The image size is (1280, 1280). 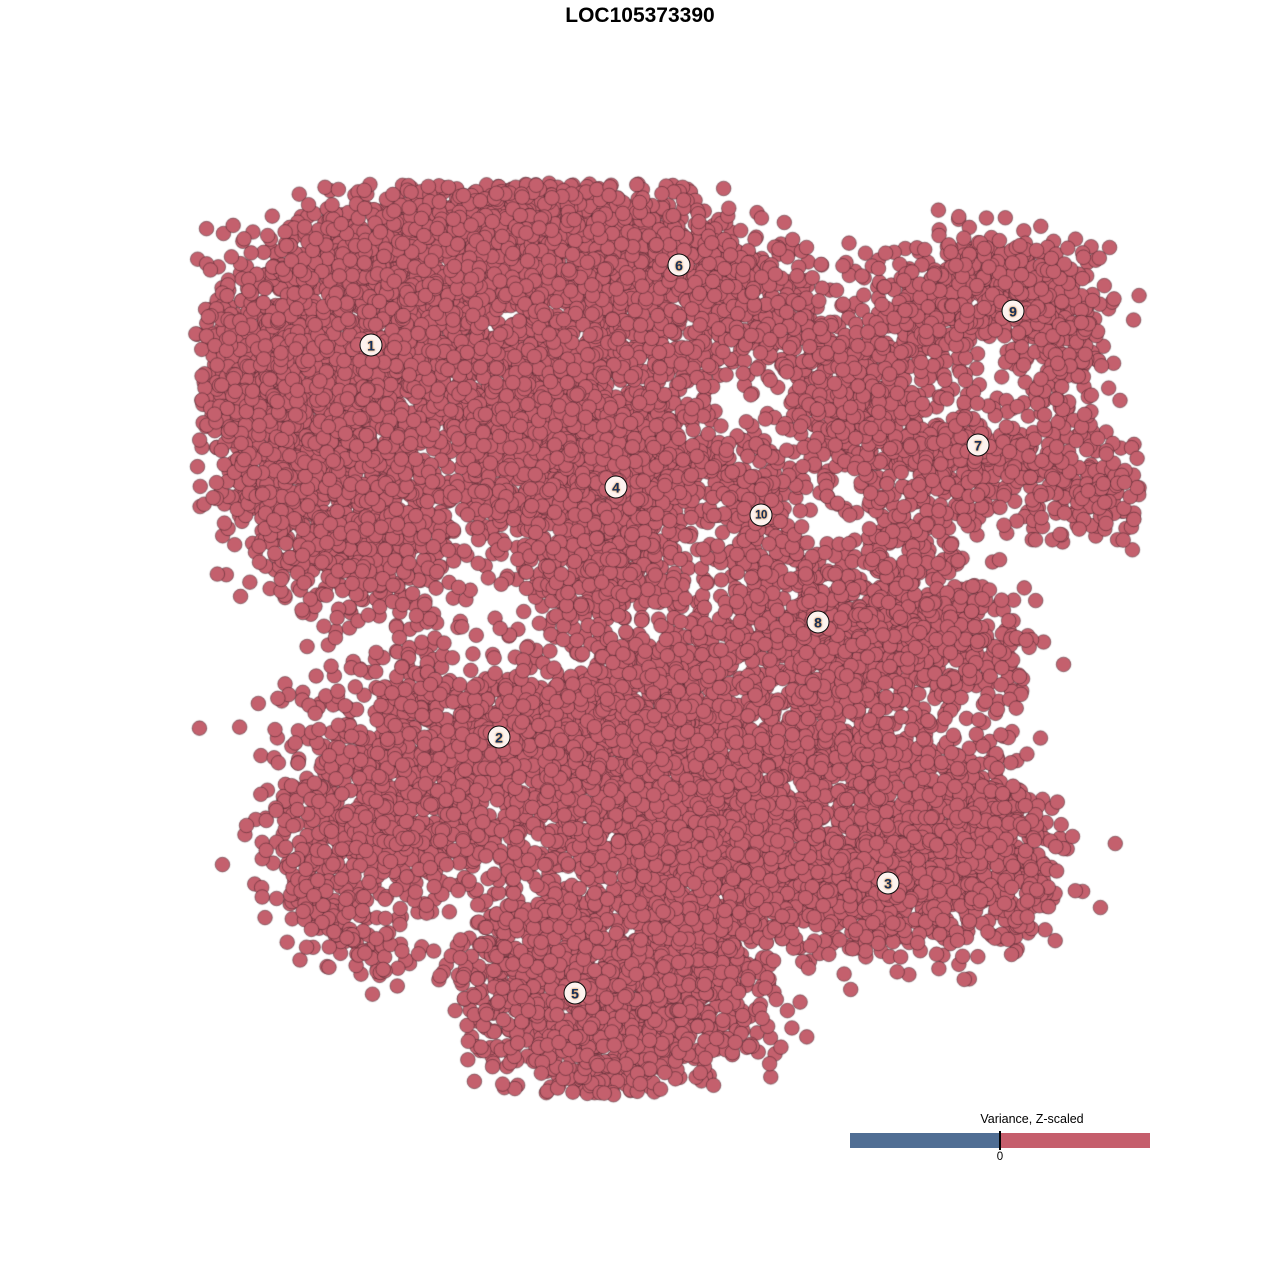 I want to click on cluster-label-7: 7, so click(x=978, y=445).